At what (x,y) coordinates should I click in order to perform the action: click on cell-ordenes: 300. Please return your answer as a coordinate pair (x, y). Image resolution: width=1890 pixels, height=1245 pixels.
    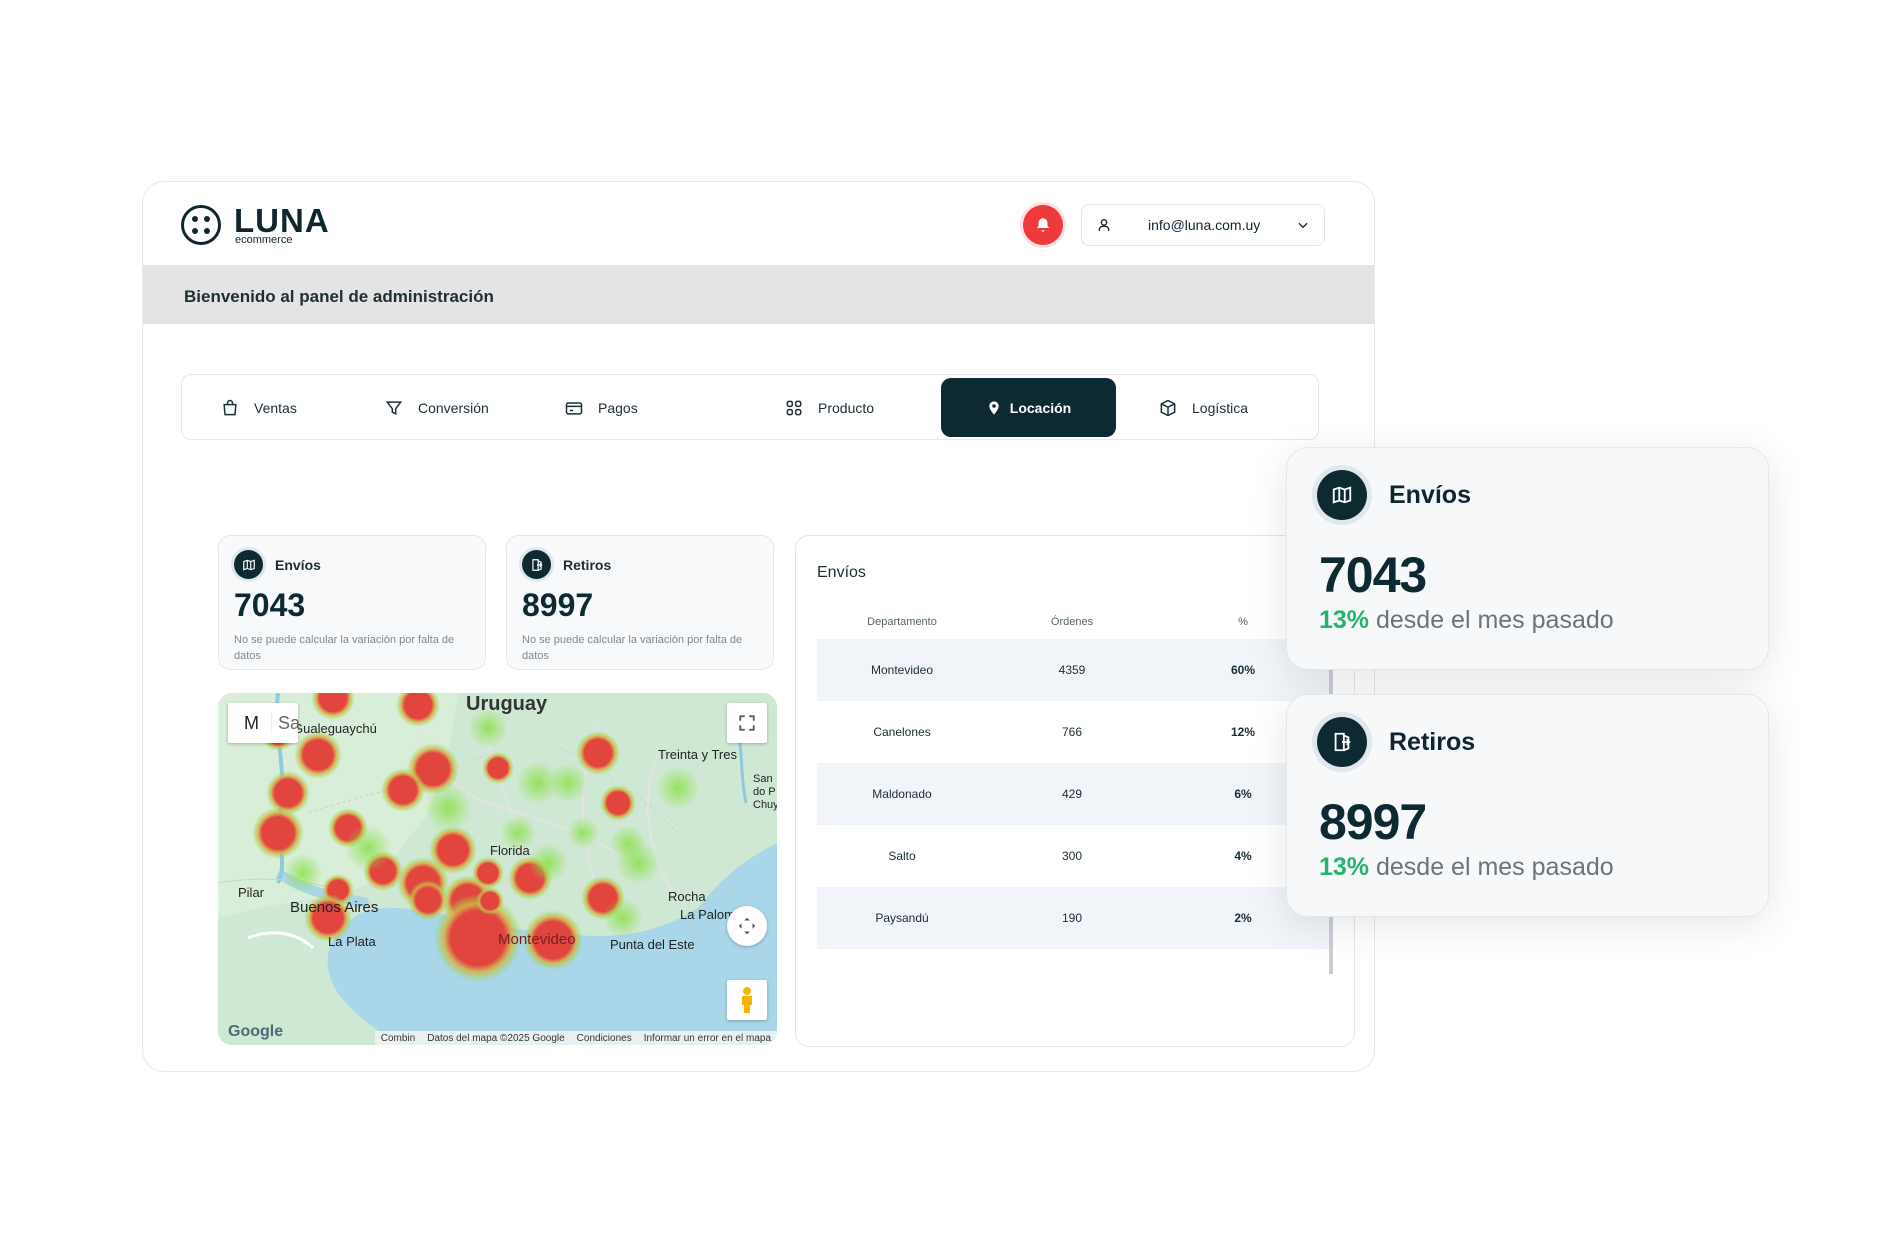
    Looking at the image, I should click on (1072, 856).